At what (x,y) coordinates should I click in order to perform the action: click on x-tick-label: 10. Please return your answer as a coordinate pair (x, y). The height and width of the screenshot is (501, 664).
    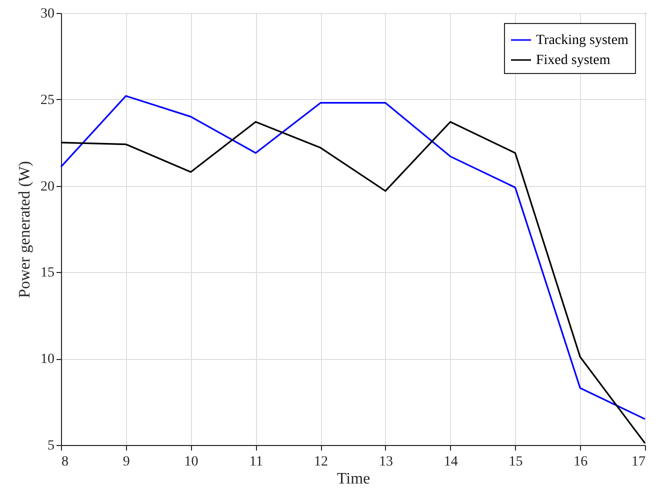
    Looking at the image, I should click on (191, 462).